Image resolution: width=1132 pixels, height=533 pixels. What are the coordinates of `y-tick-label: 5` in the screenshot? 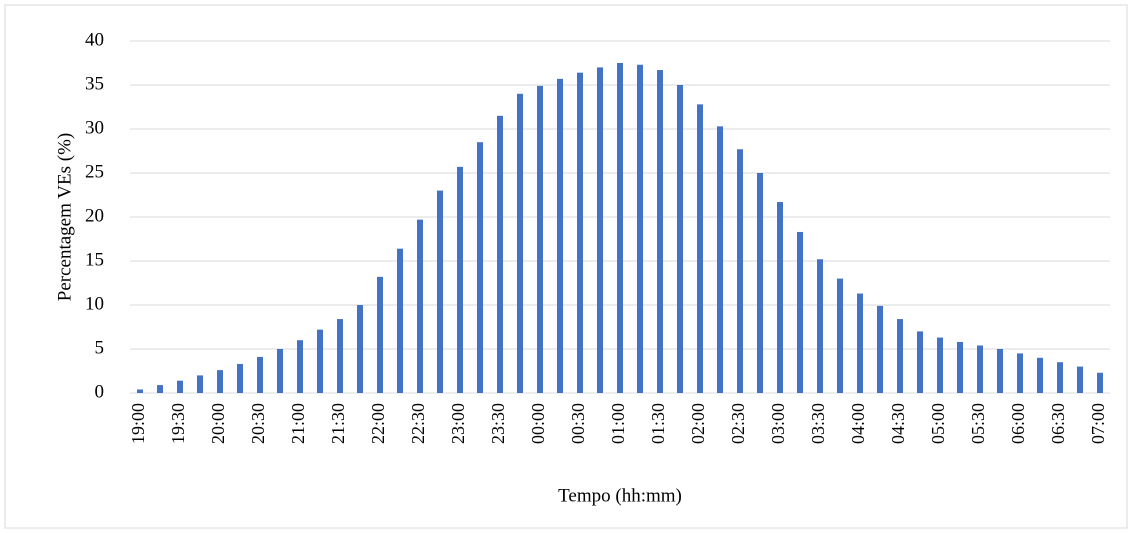 It's located at (100, 347).